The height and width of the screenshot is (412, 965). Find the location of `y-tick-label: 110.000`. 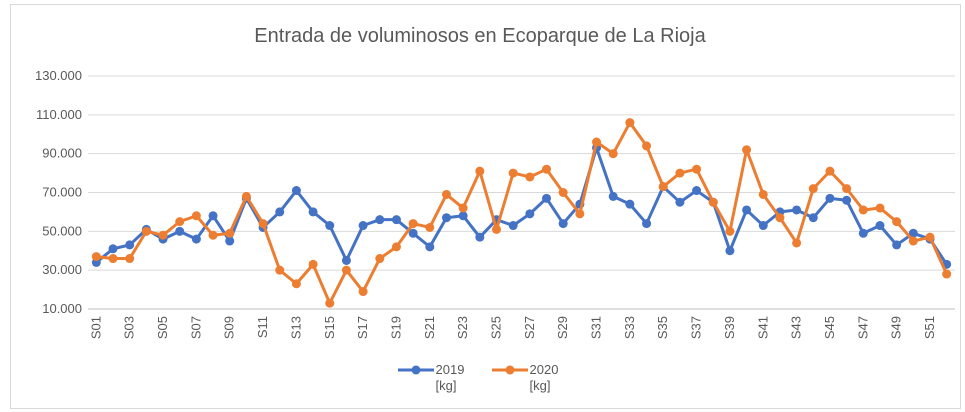

y-tick-label: 110.000 is located at coordinates (59, 114).